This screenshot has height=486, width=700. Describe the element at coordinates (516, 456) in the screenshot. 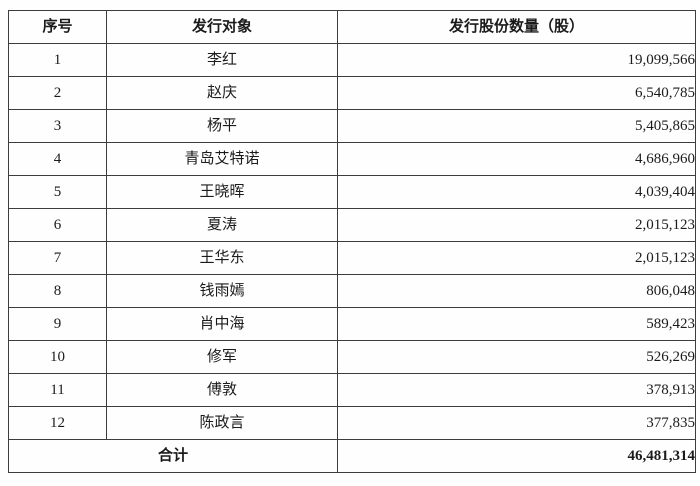

I see `total-share-count-cell: 46,481,314` at that location.